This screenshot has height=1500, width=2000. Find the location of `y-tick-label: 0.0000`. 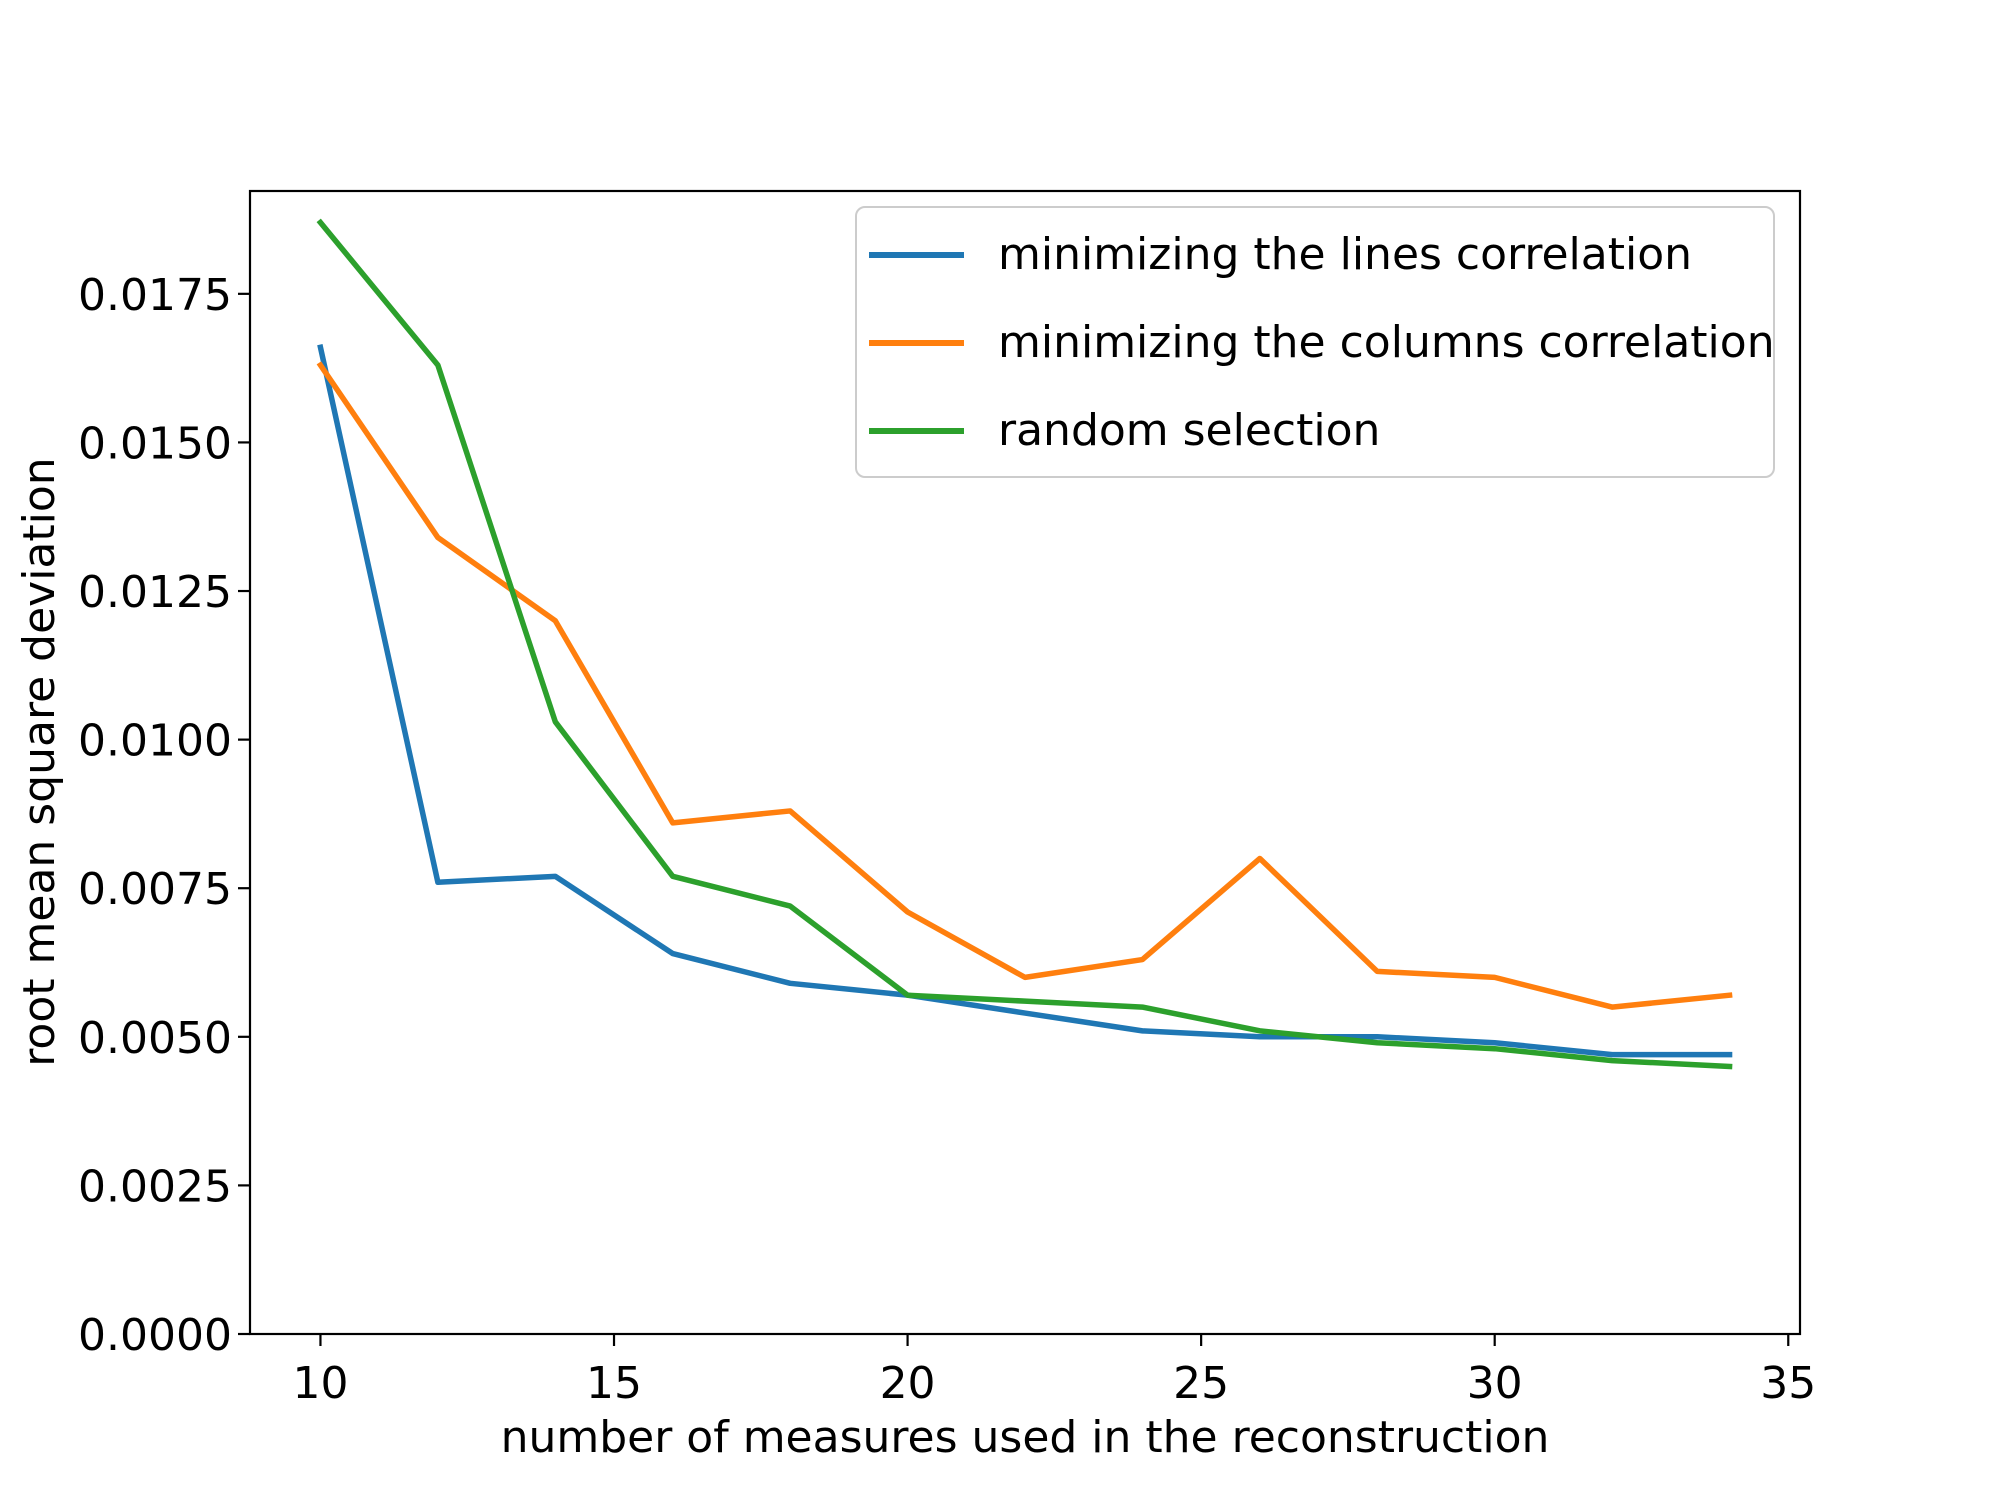

y-tick-label: 0.0000 is located at coordinates (155, 1335).